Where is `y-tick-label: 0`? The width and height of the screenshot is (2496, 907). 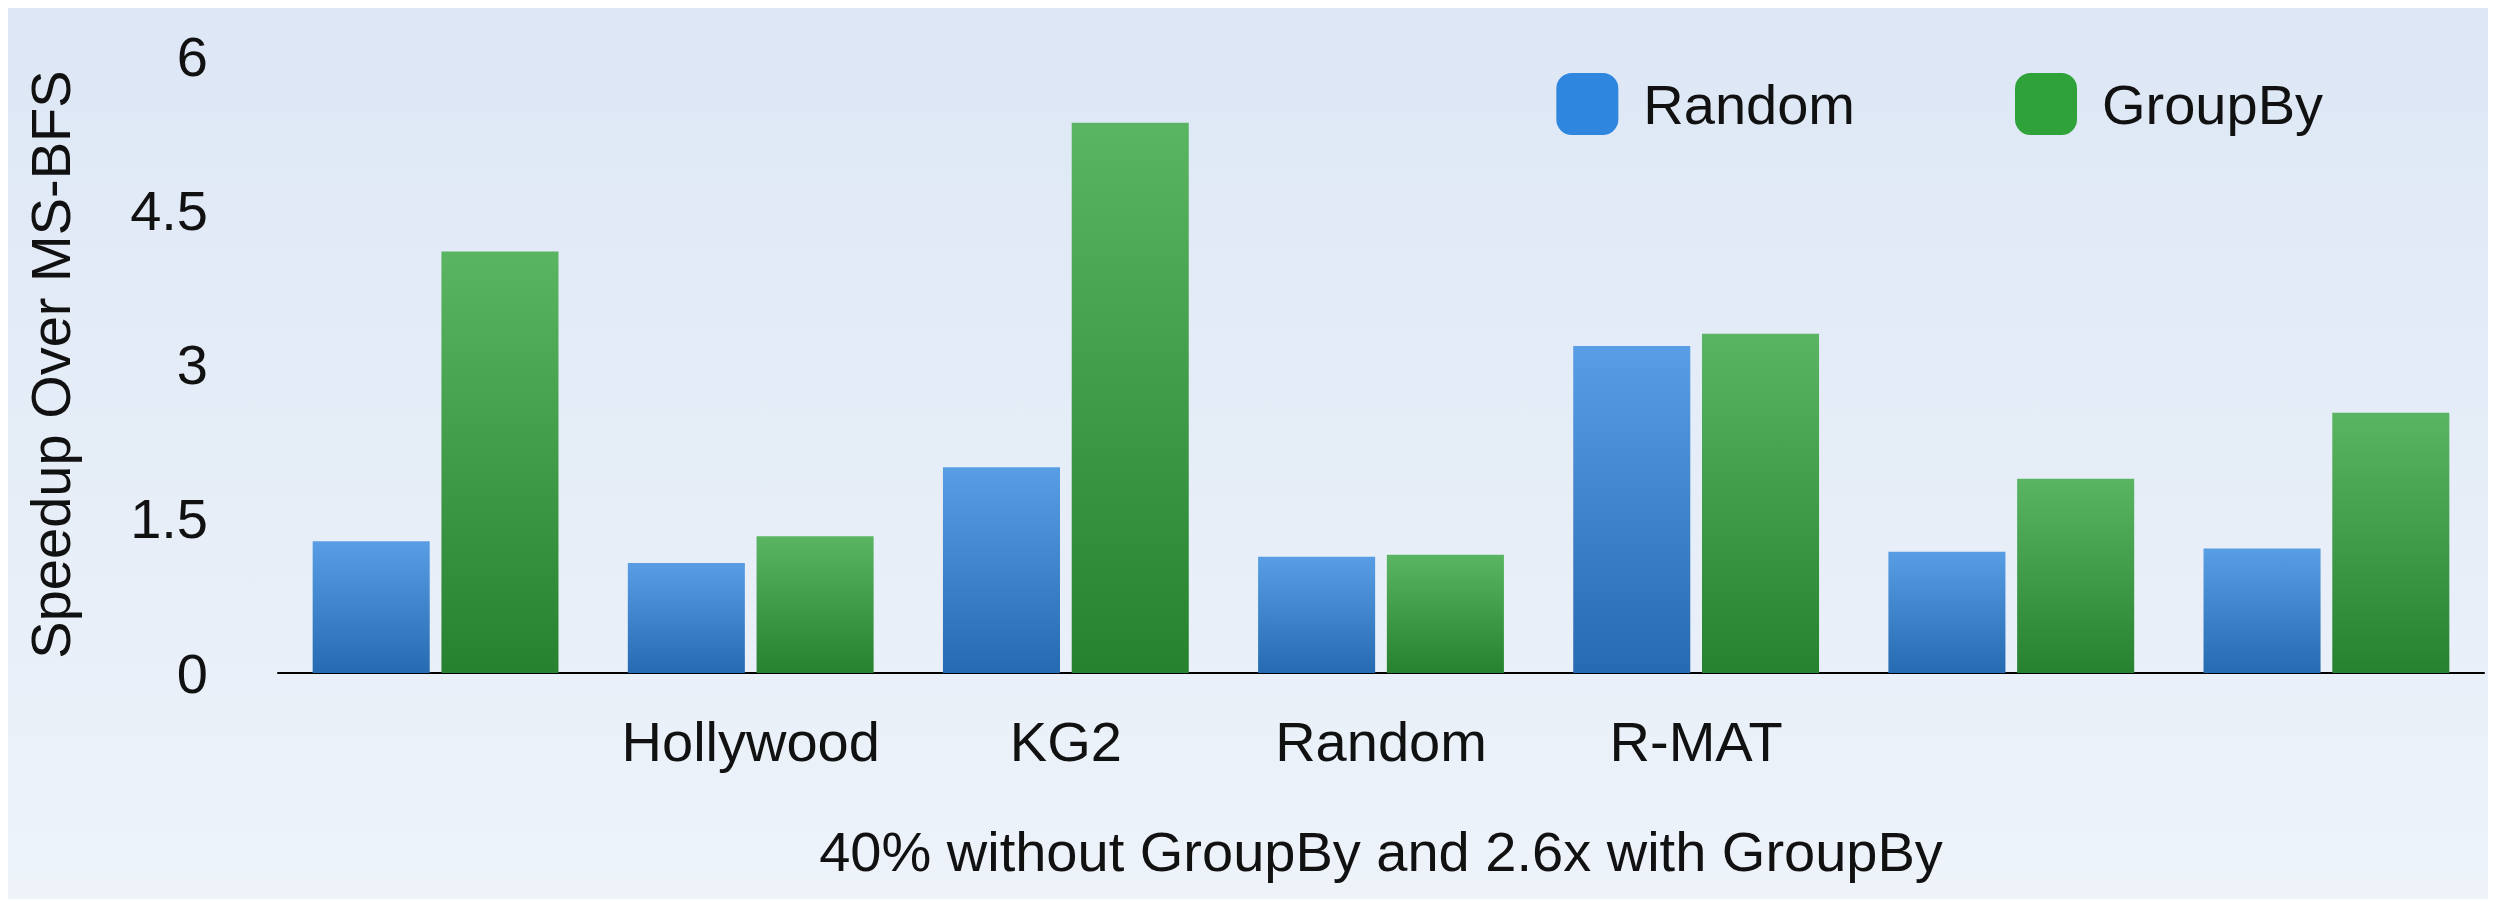 y-tick-label: 0 is located at coordinates (192, 673).